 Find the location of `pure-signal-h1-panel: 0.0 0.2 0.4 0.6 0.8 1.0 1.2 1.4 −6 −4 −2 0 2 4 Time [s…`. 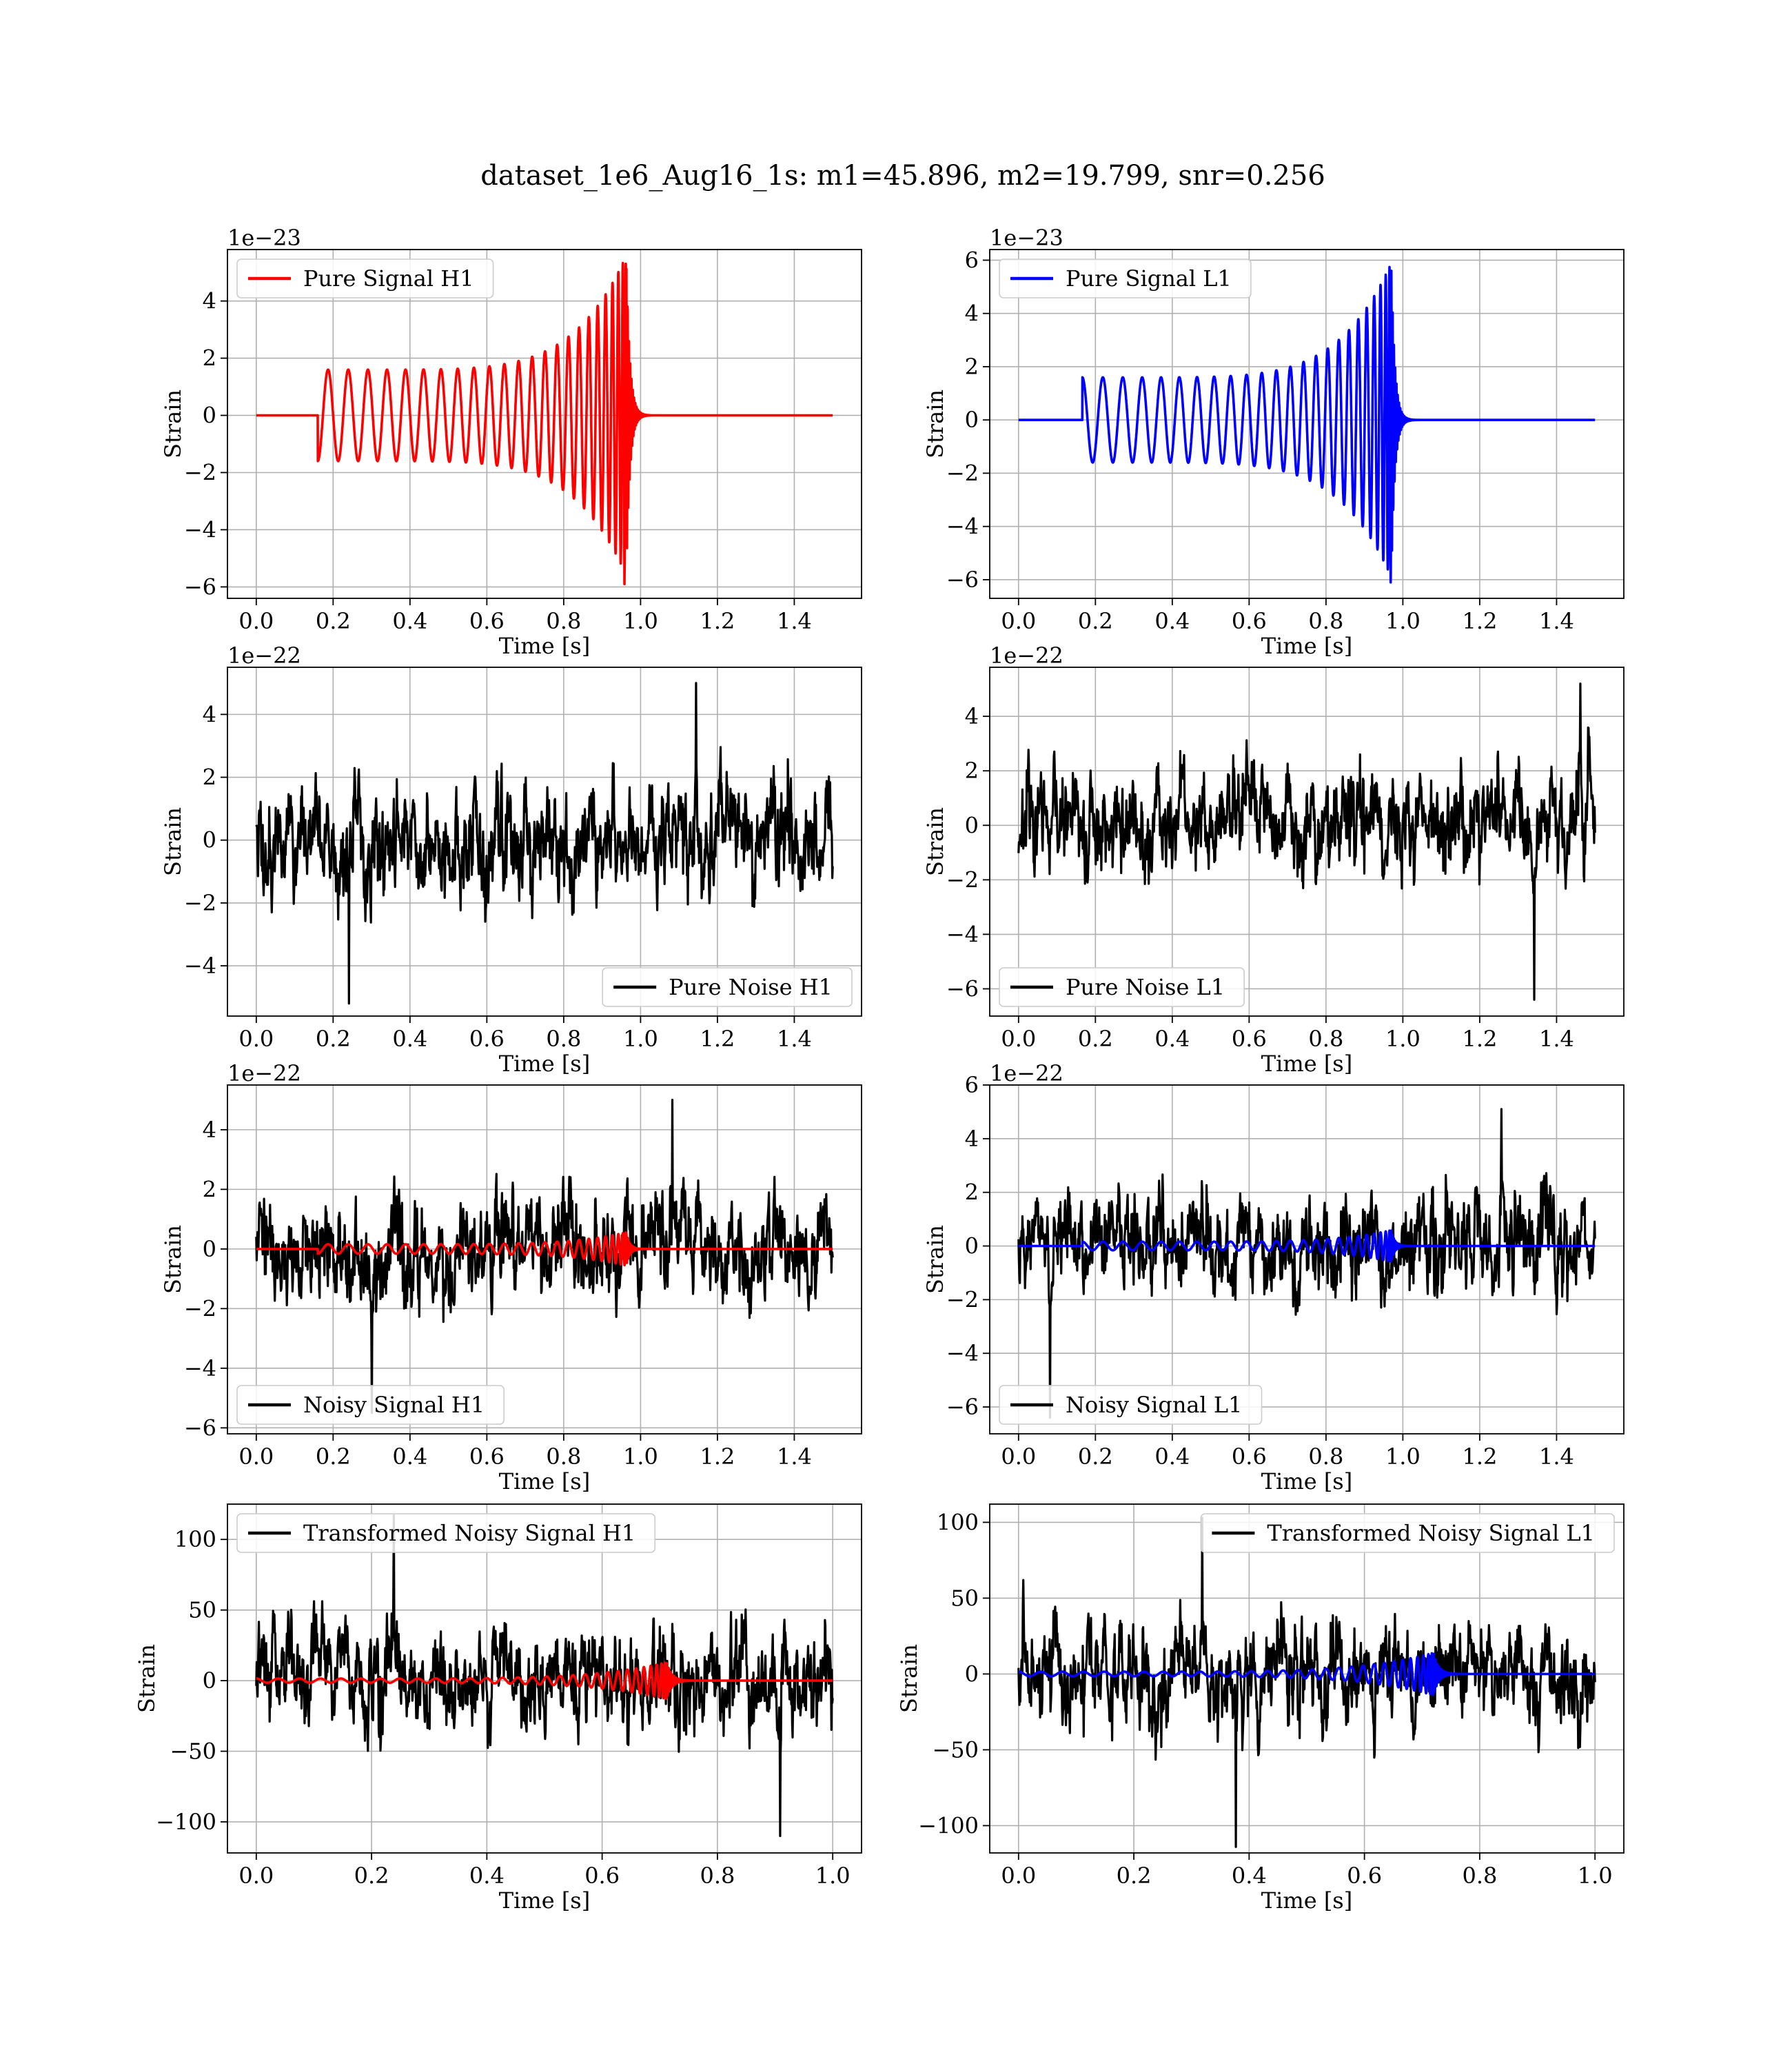

pure-signal-h1-panel: 0.0 0.2 0.4 0.6 0.8 1.0 1.2 1.4 −6 −4 −2 0 2 4 Time [s… is located at coordinates (511, 442).